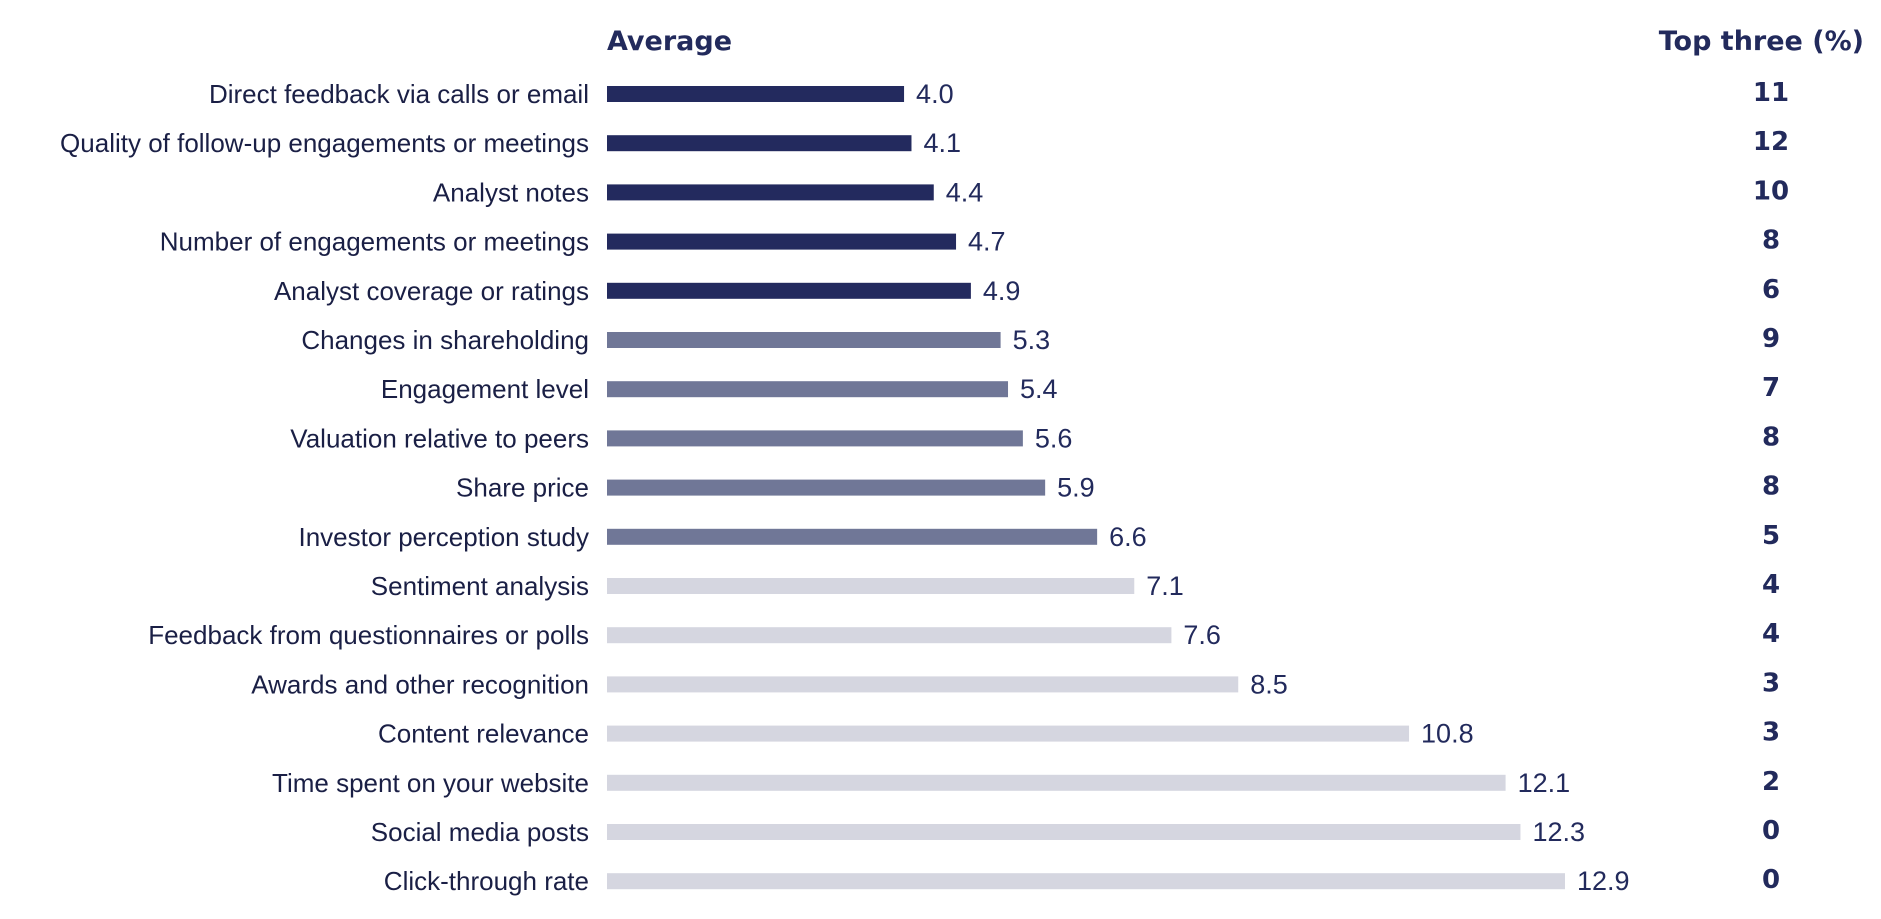 The width and height of the screenshot is (1881, 919). What do you see at coordinates (511, 192) in the screenshot?
I see `category-label: Analyst notes` at bounding box center [511, 192].